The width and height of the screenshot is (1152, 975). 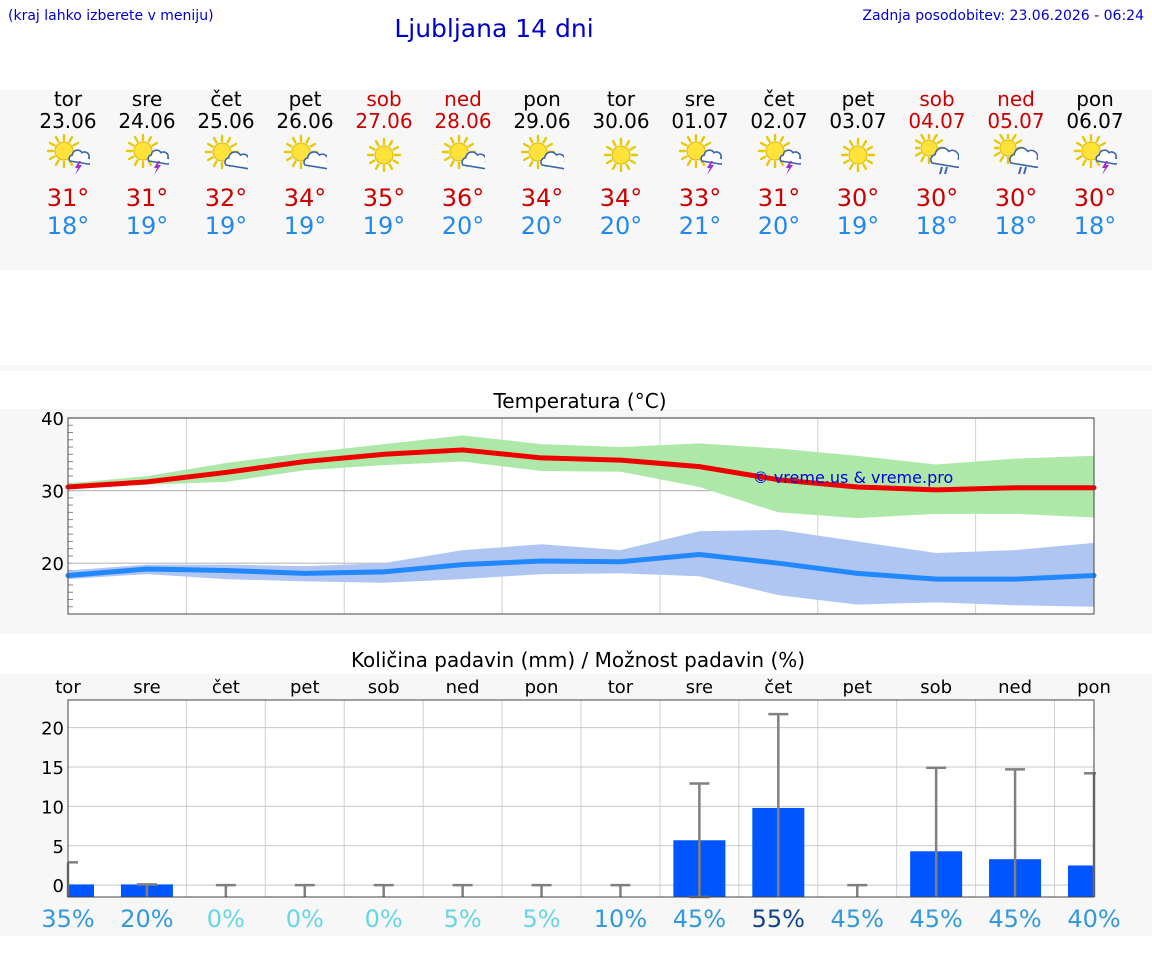 I want to click on day-date: 02.07, so click(x=779, y=121).